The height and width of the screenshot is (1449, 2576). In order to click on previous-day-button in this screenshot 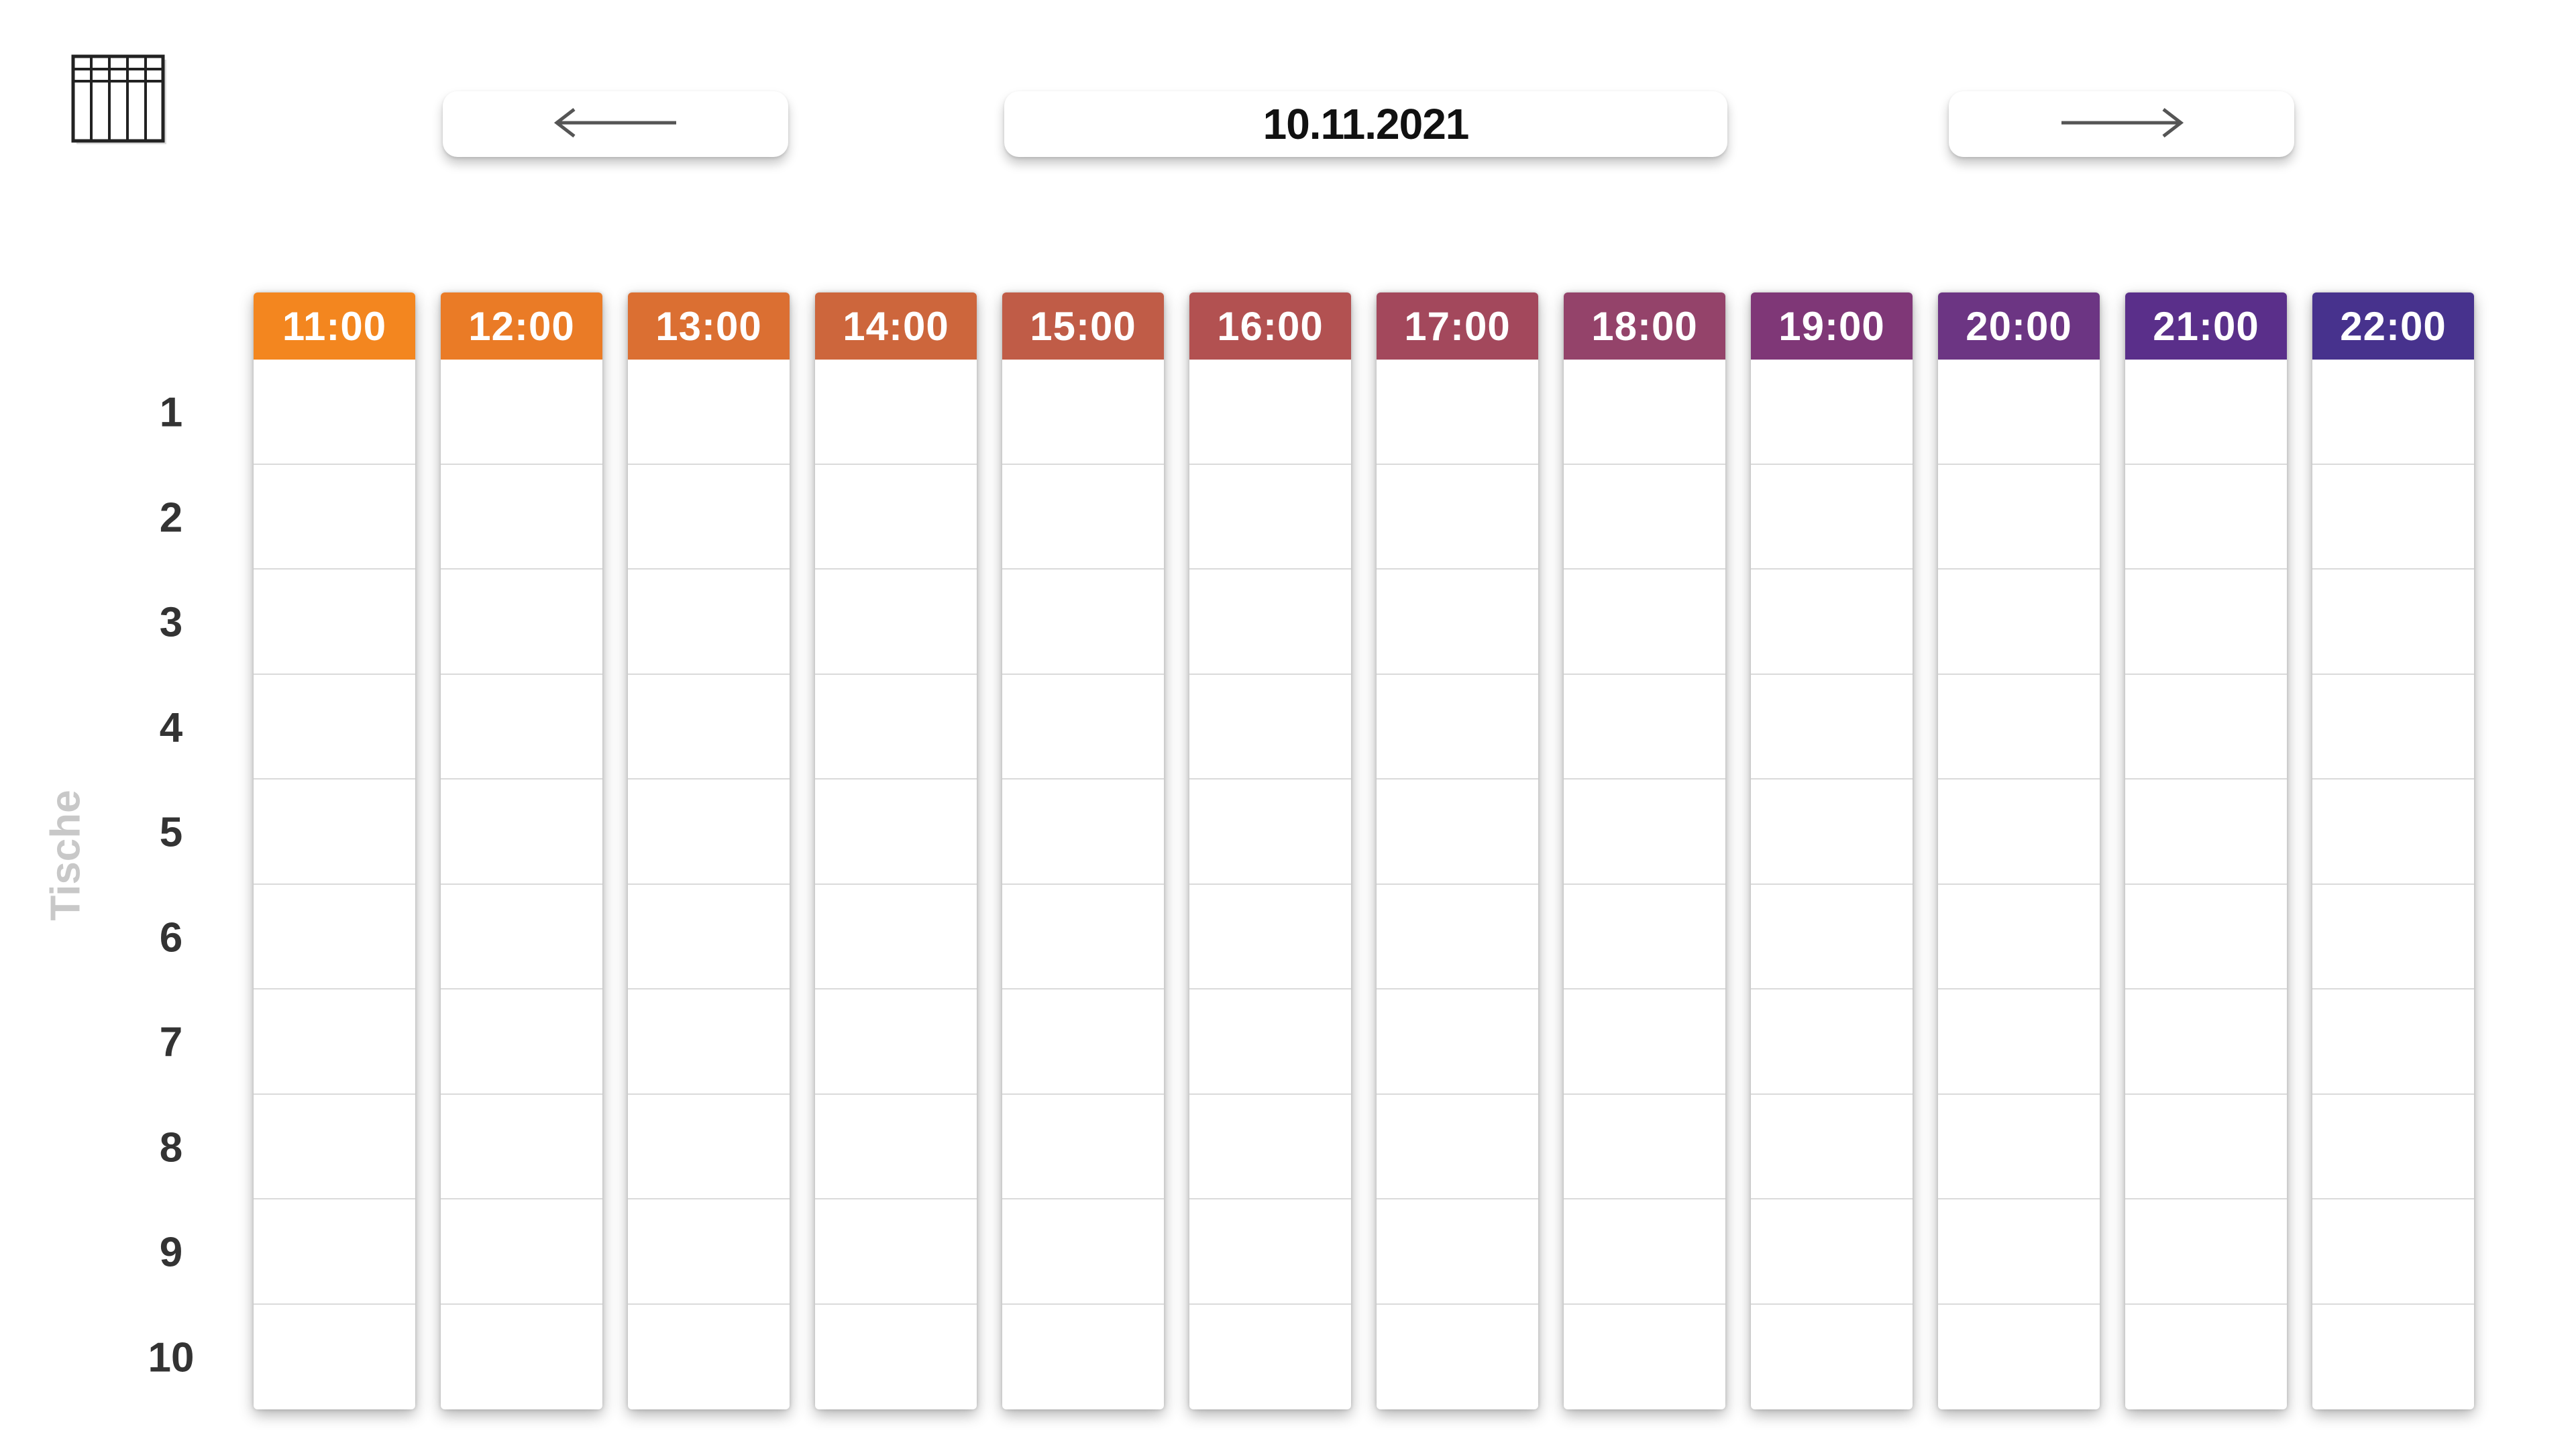, I will do `click(615, 124)`.